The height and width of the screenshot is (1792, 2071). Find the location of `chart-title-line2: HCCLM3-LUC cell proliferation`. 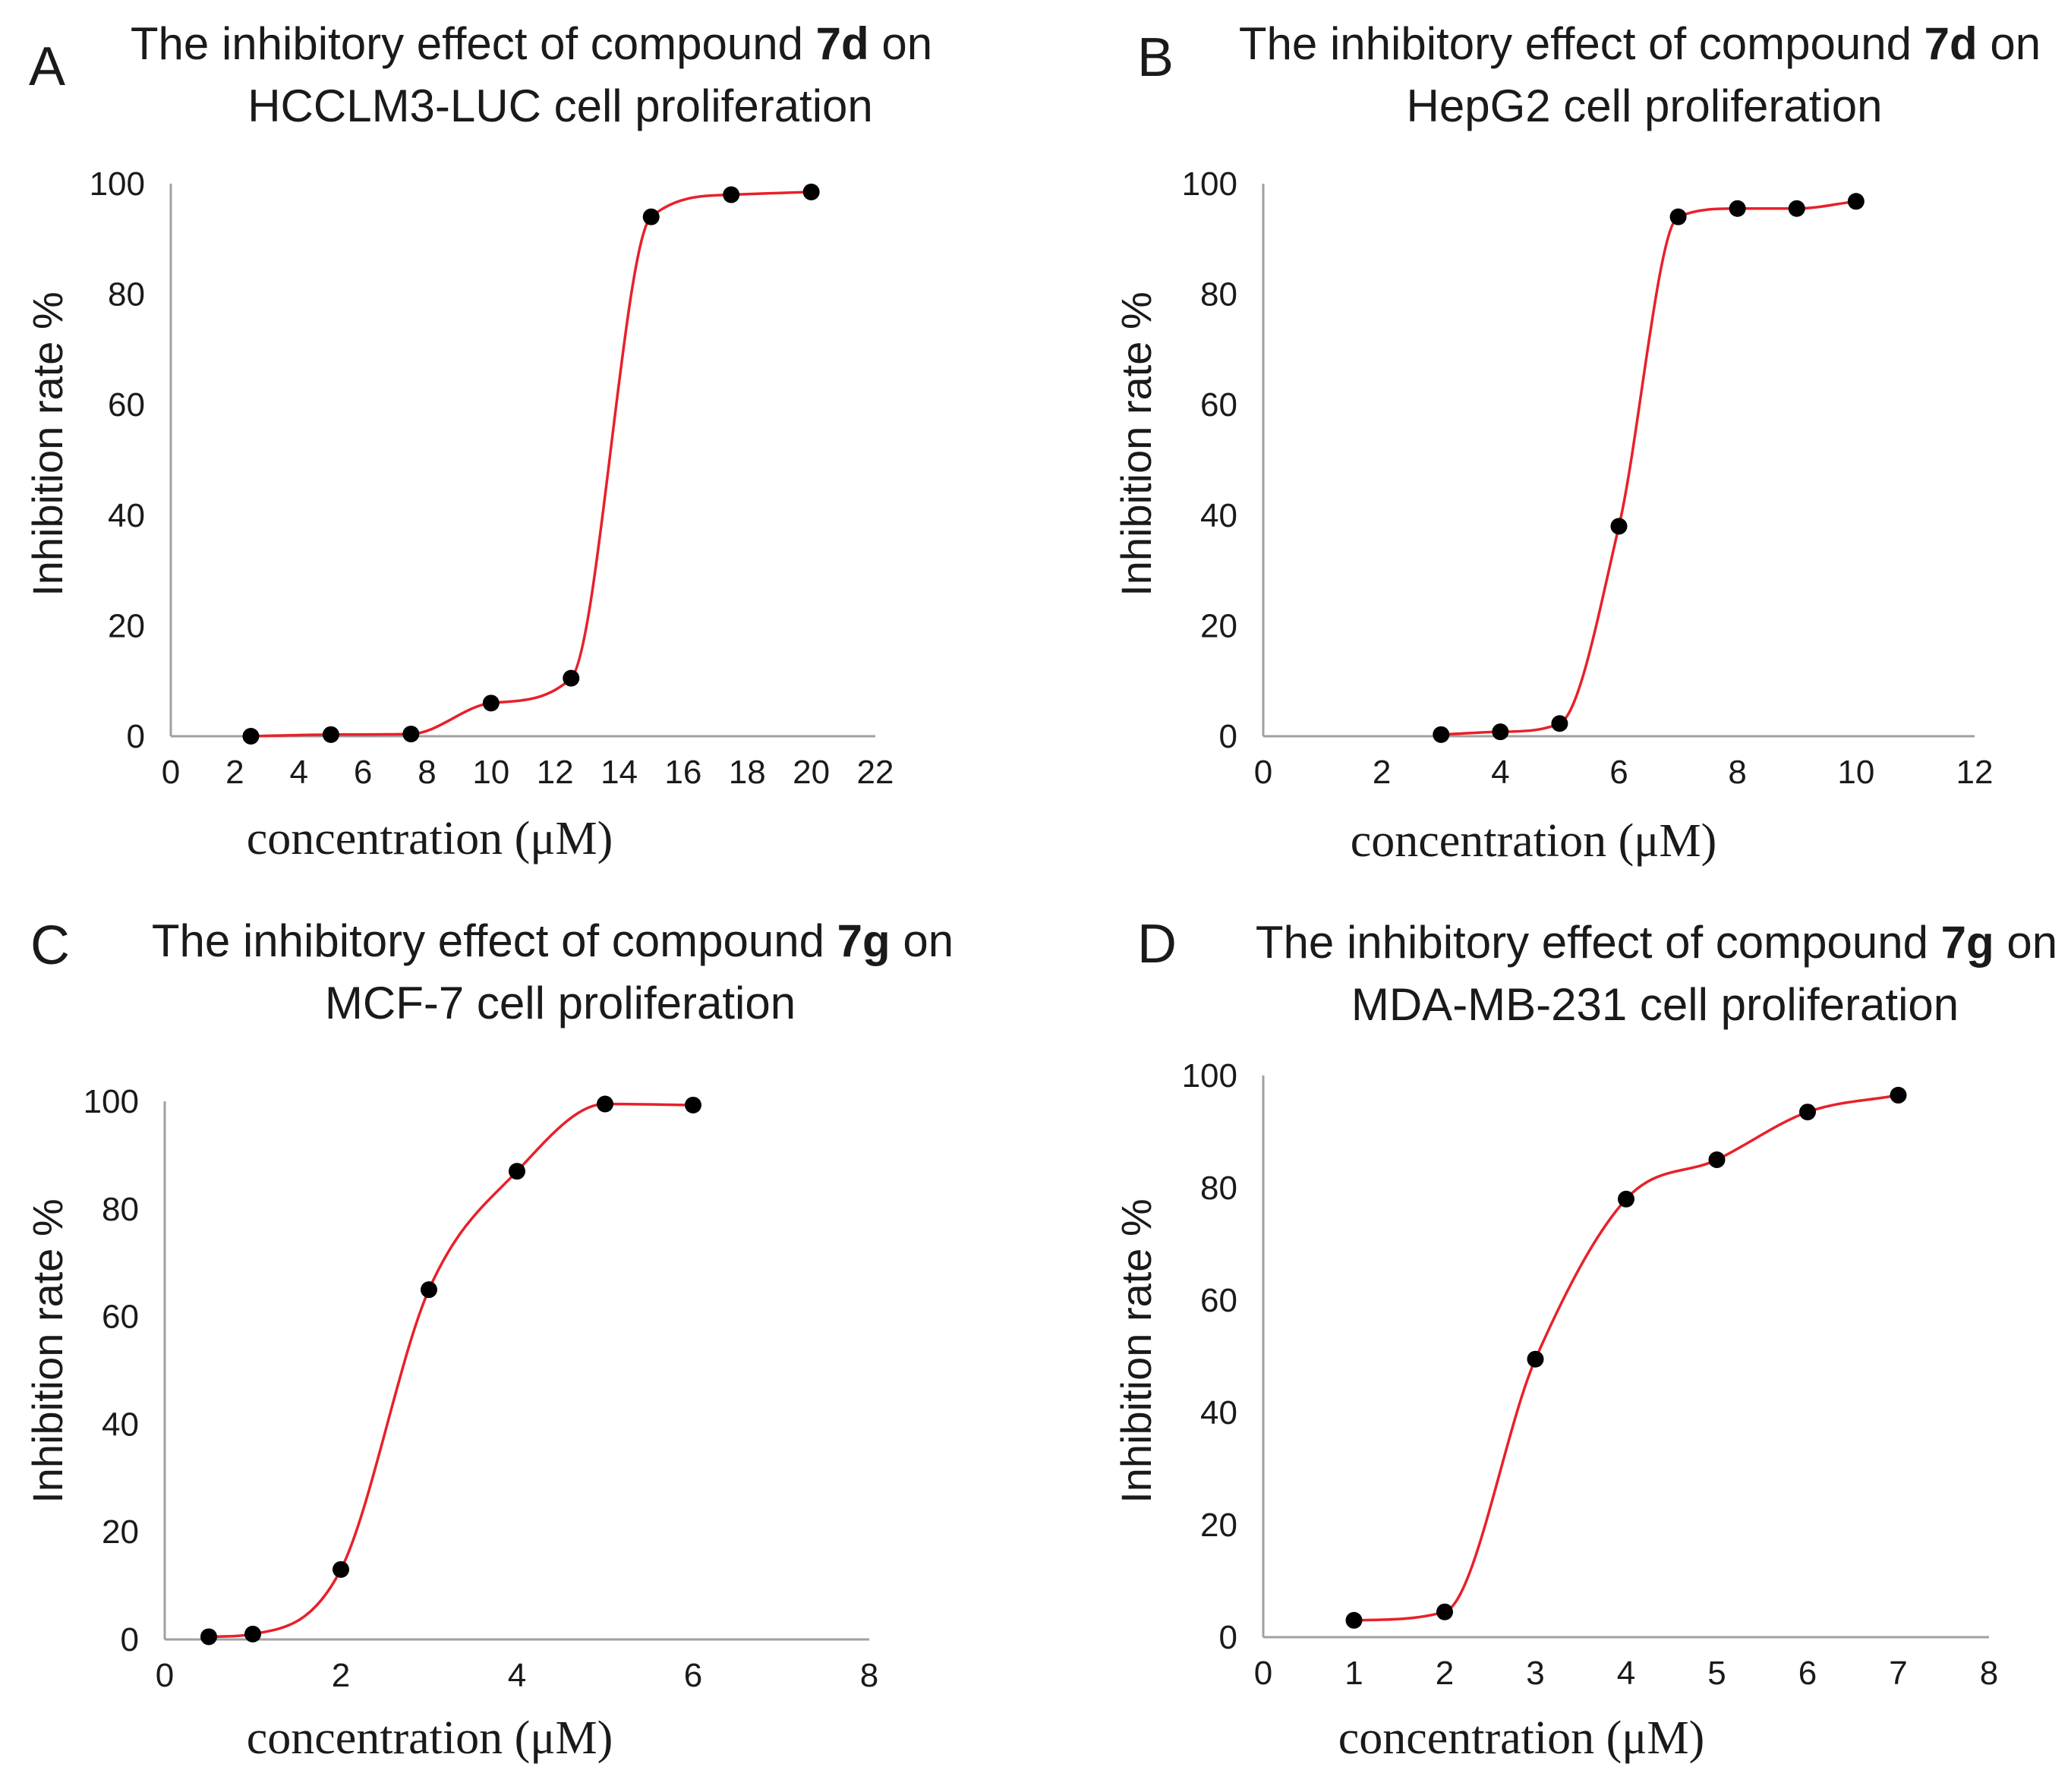

chart-title-line2: HCCLM3-LUC cell proliferation is located at coordinates (560, 105).